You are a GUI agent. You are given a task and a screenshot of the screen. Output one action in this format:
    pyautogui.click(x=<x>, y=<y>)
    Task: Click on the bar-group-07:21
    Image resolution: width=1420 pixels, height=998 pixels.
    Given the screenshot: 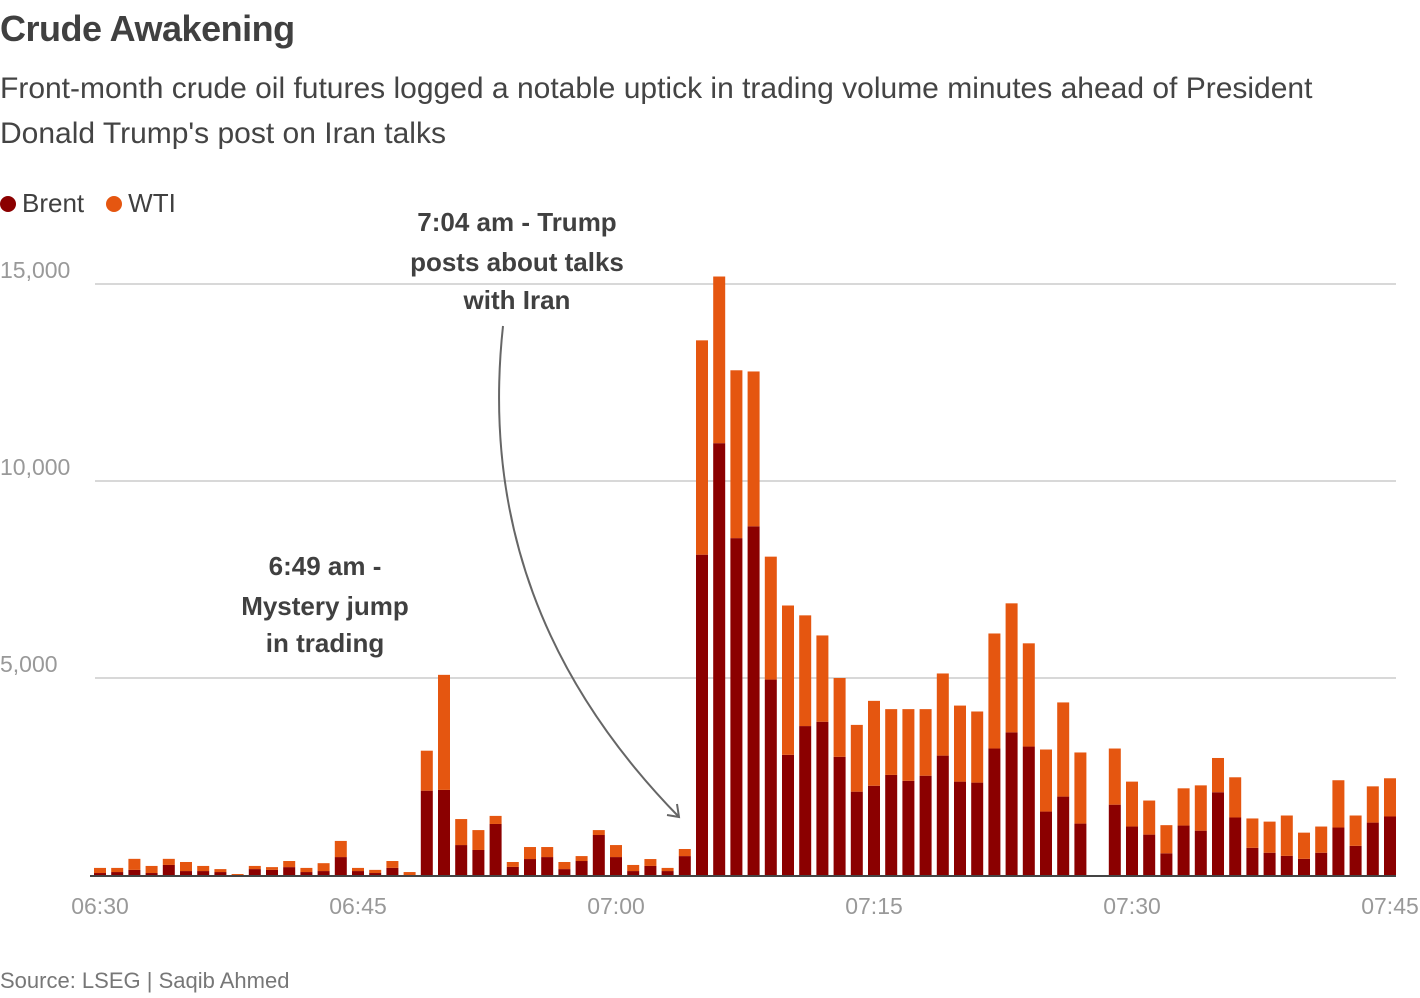 What is the action you would take?
    pyautogui.click(x=977, y=793)
    